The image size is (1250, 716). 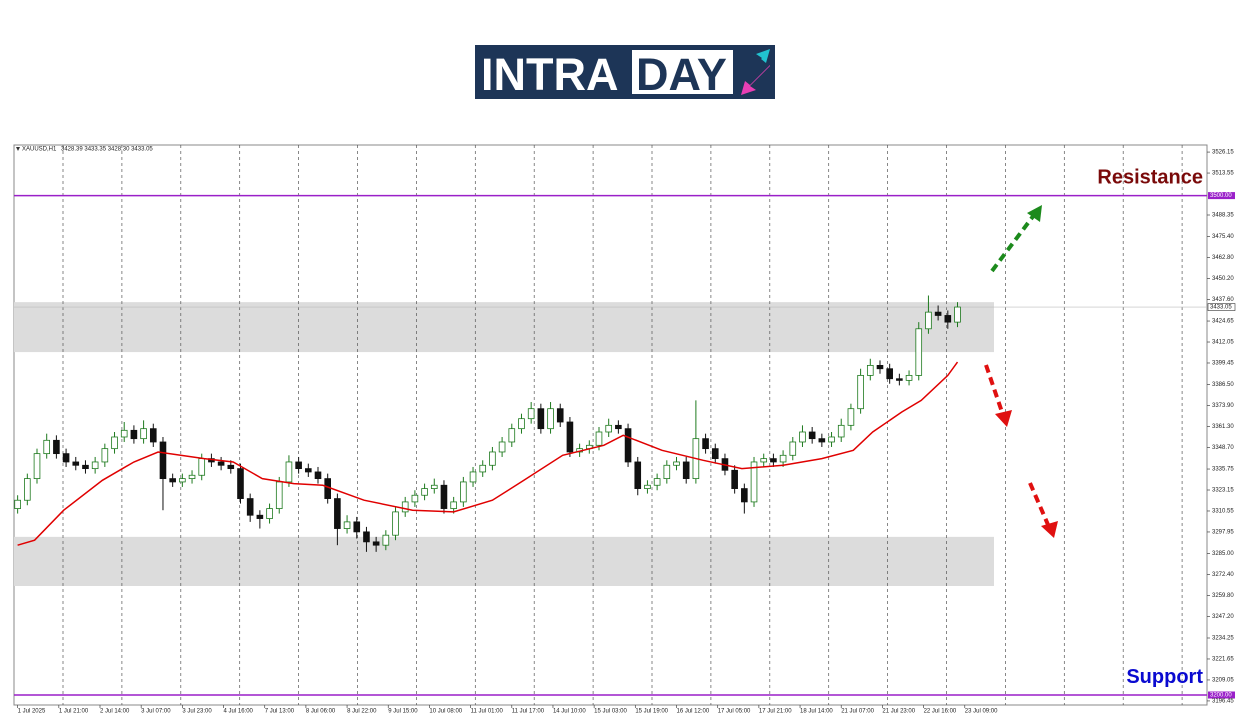 I want to click on level-tag-label: 3200.00, so click(x=1221, y=696).